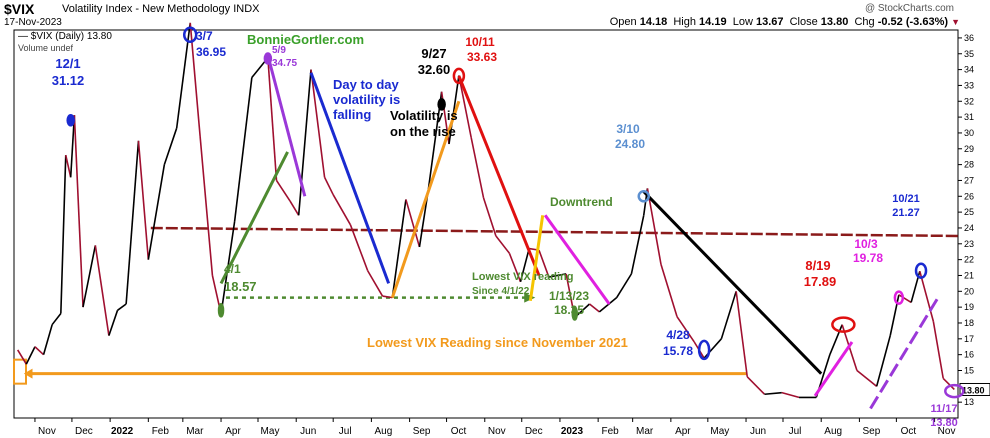  Describe the element at coordinates (536, 258) in the screenshot. I see `yellow-line` at that location.